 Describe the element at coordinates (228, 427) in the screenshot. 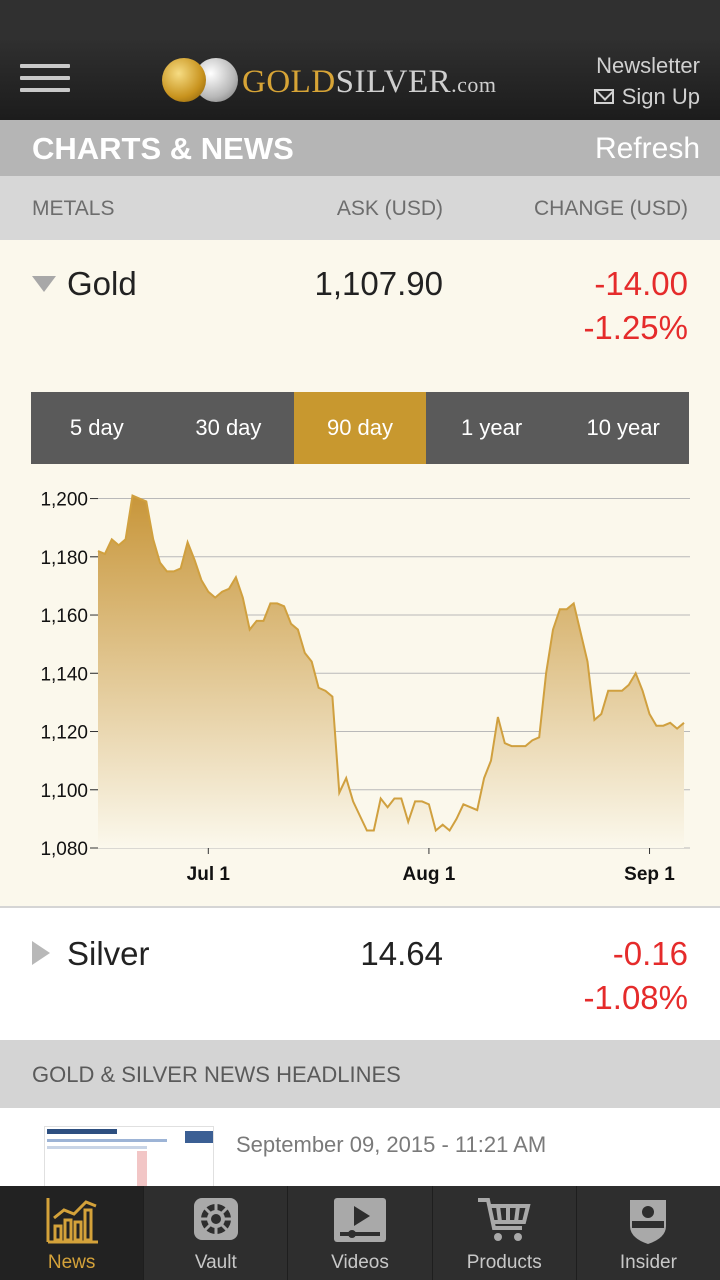

I see `tab-30-day: 30 day` at that location.